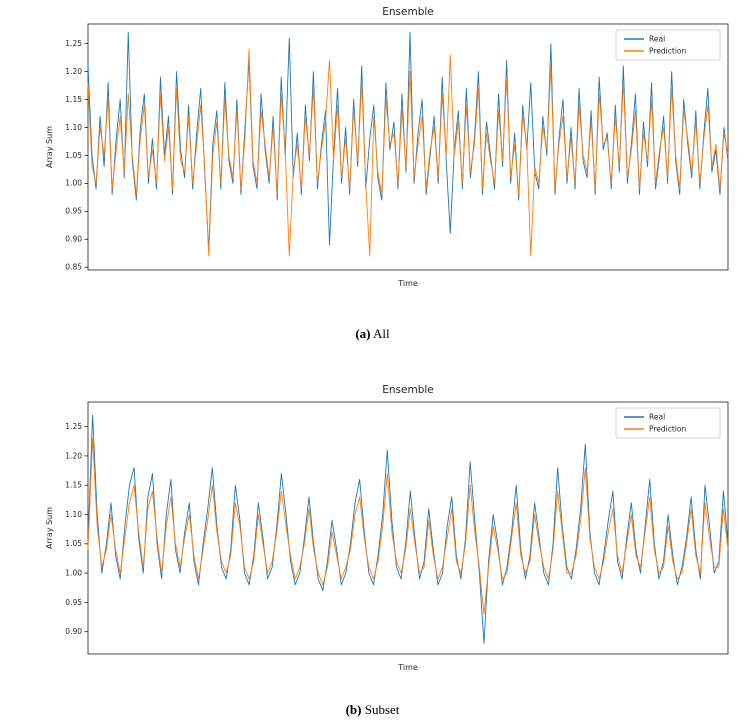  I want to click on caption-label: (a), so click(363, 333).